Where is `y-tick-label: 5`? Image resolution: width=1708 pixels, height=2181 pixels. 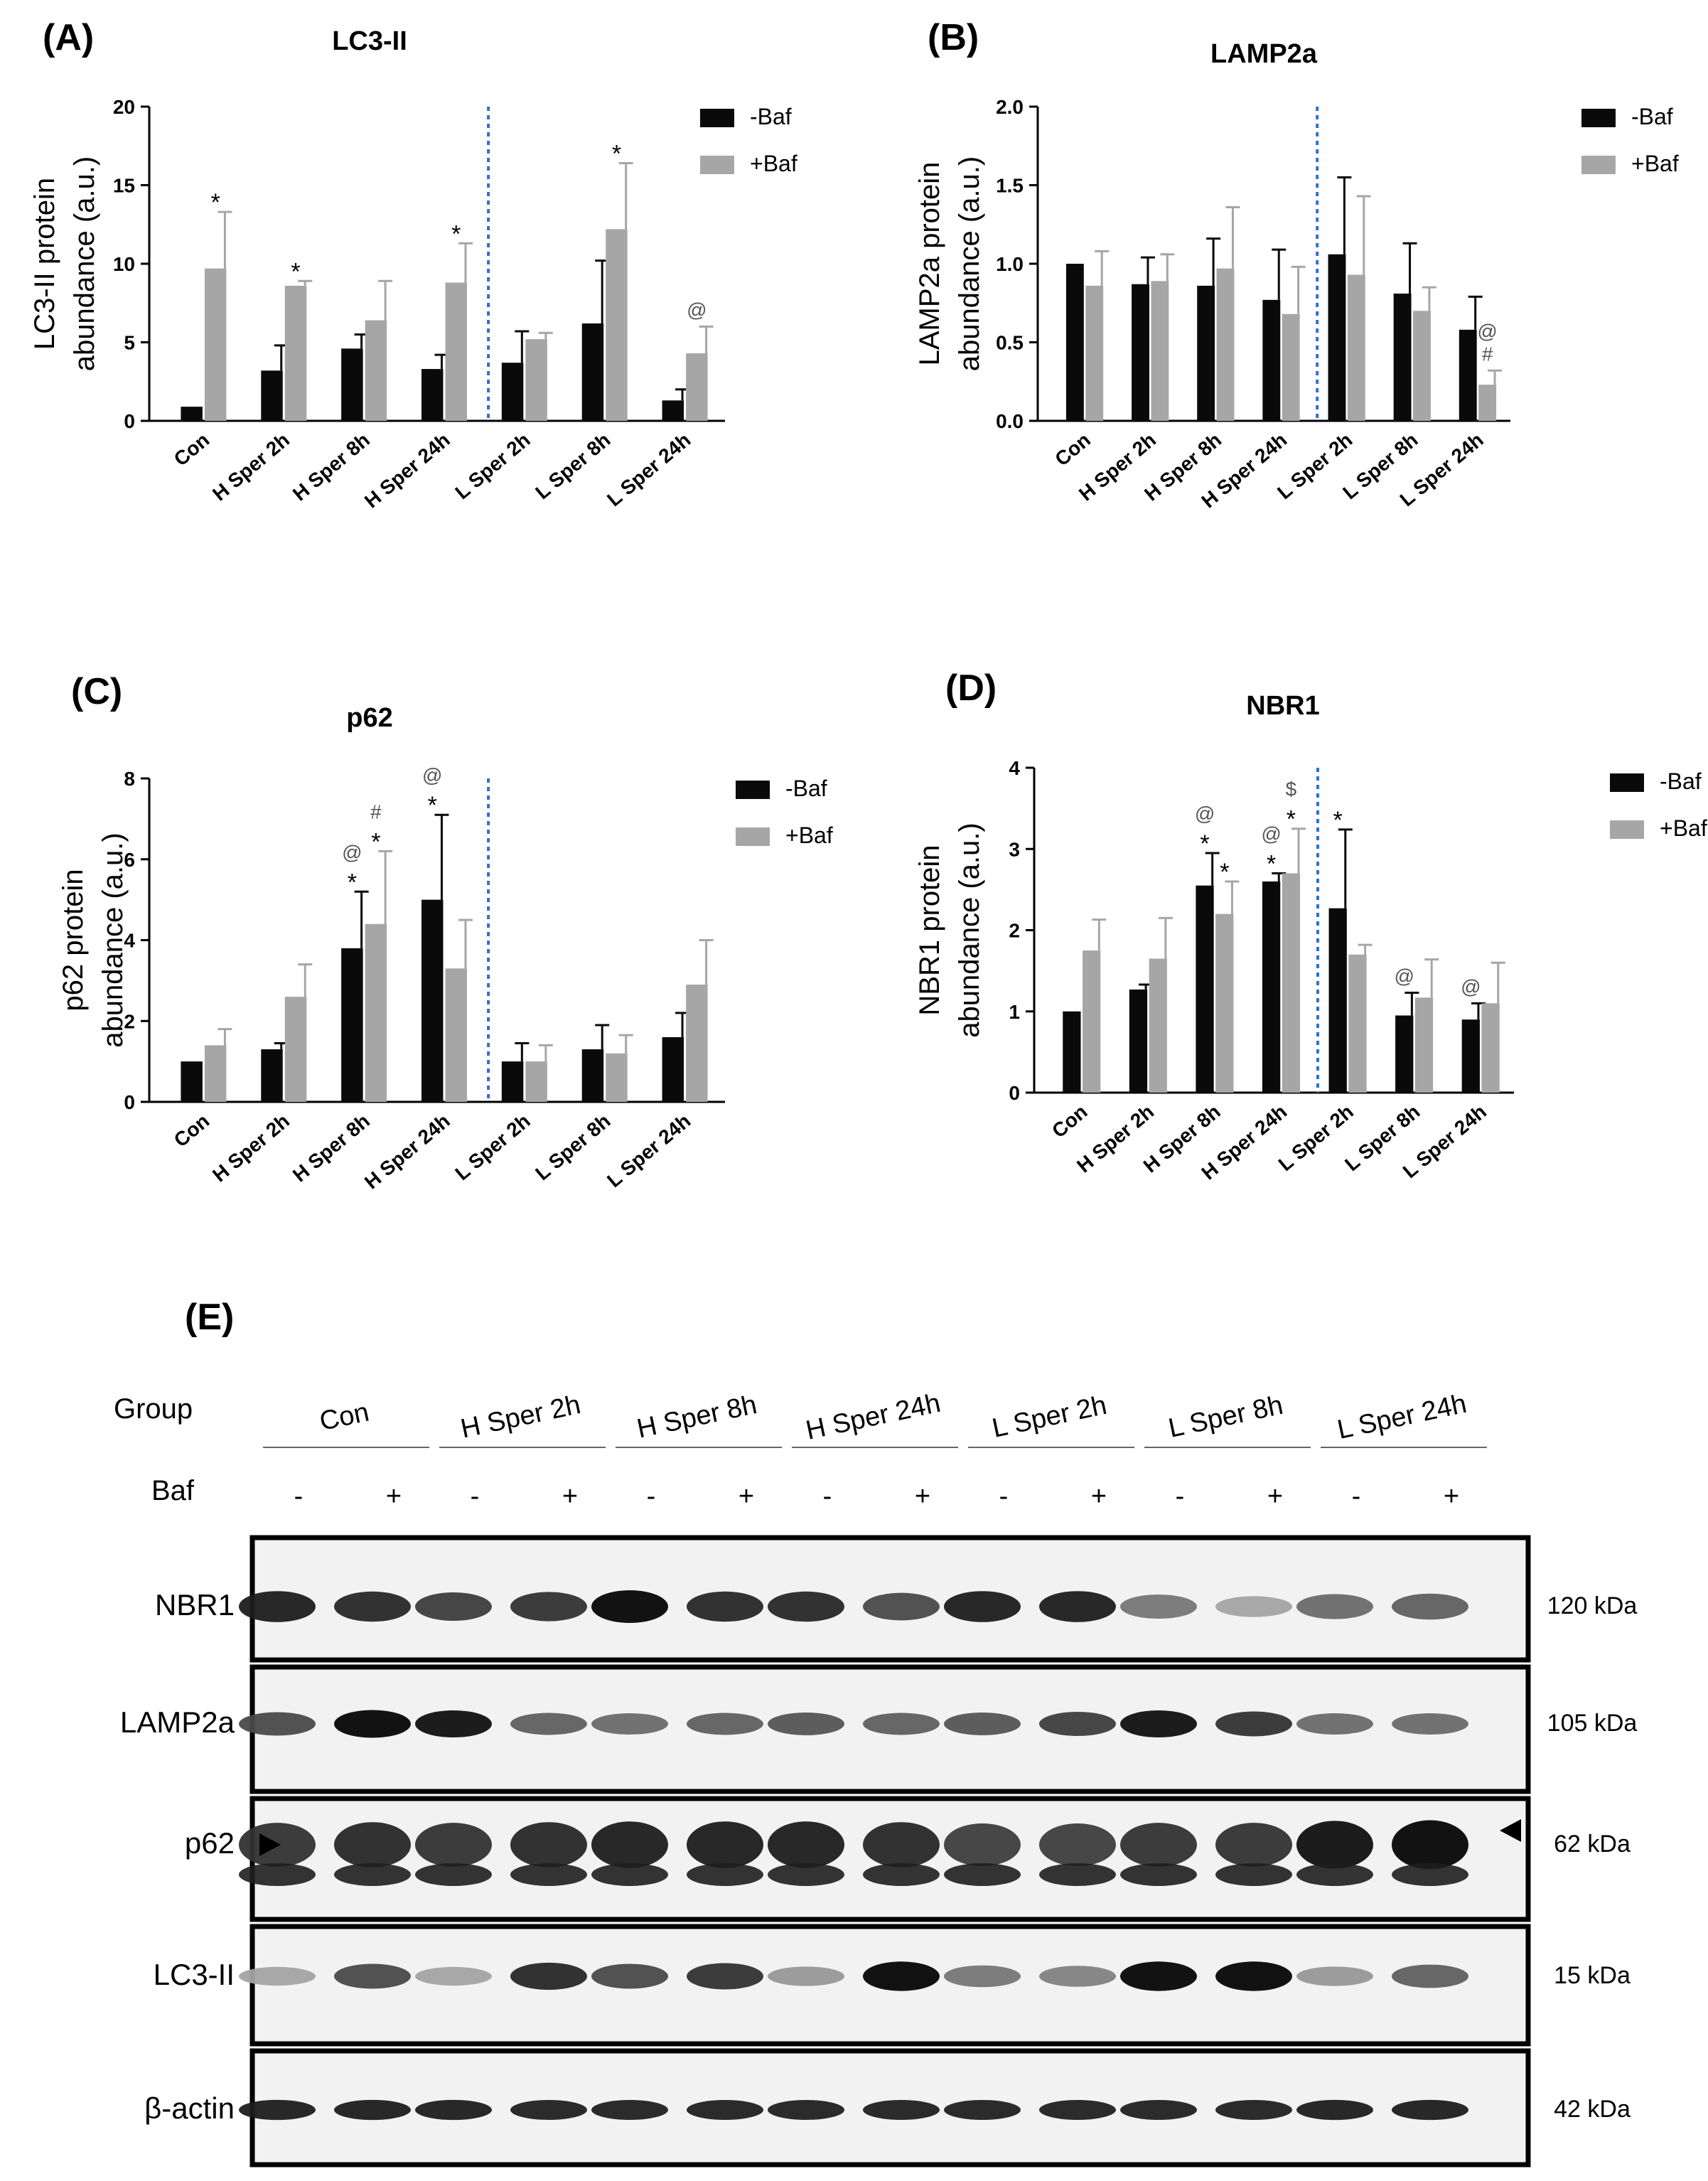 y-tick-label: 5 is located at coordinates (129, 343).